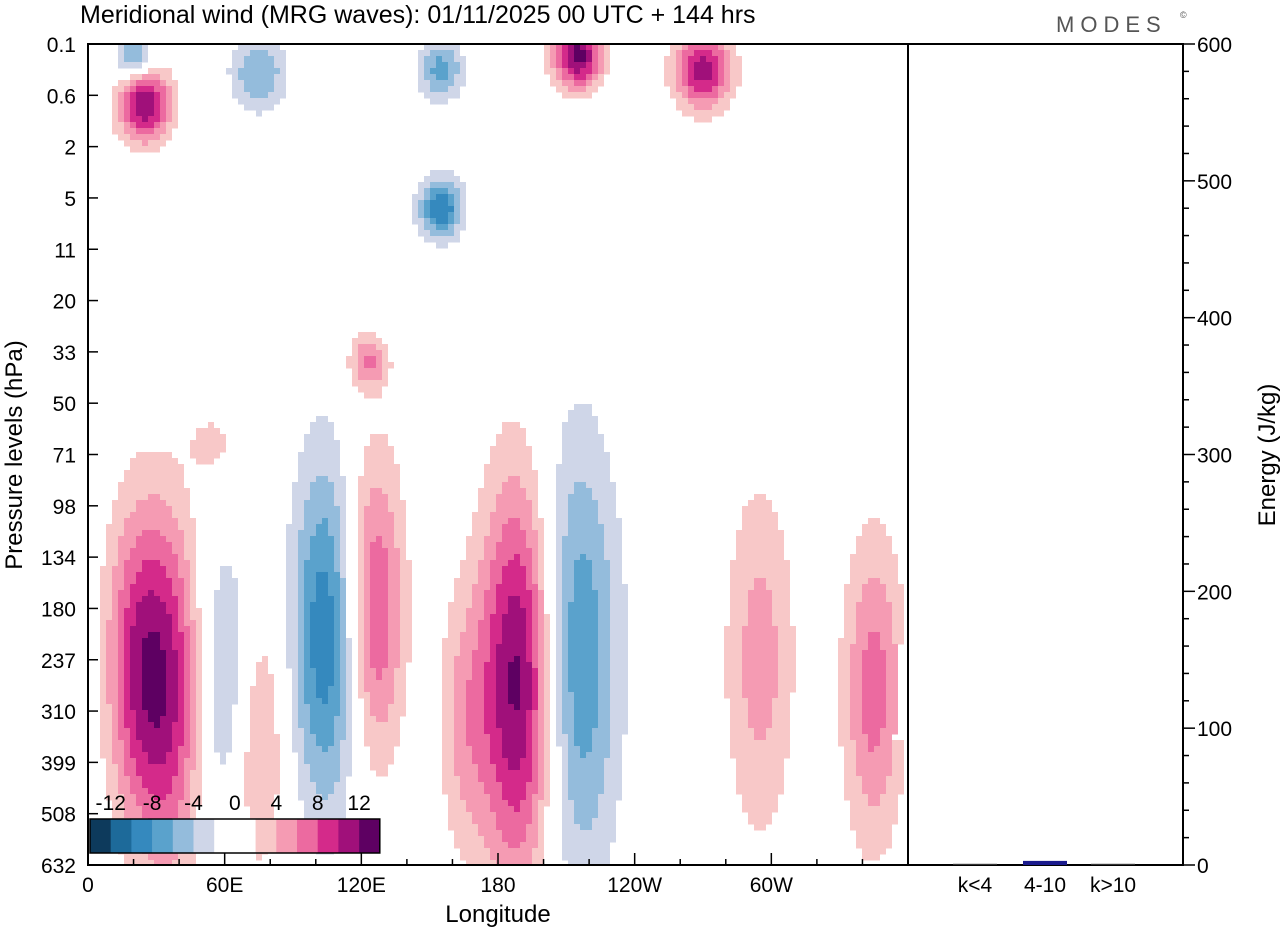  What do you see at coordinates (634, 885) in the screenshot?
I see `x-tick-label: 120W` at bounding box center [634, 885].